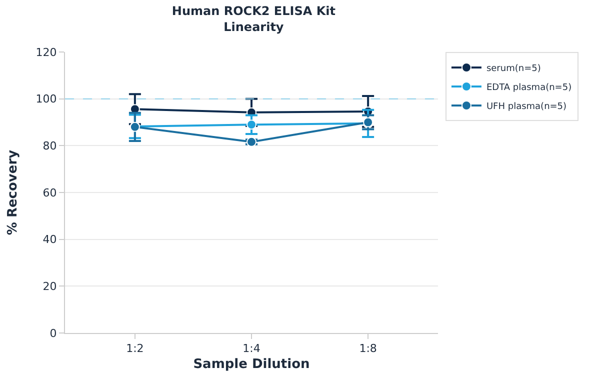 Image resolution: width=590 pixels, height=380 pixels. I want to click on y-tick-label: 40, so click(49, 239).